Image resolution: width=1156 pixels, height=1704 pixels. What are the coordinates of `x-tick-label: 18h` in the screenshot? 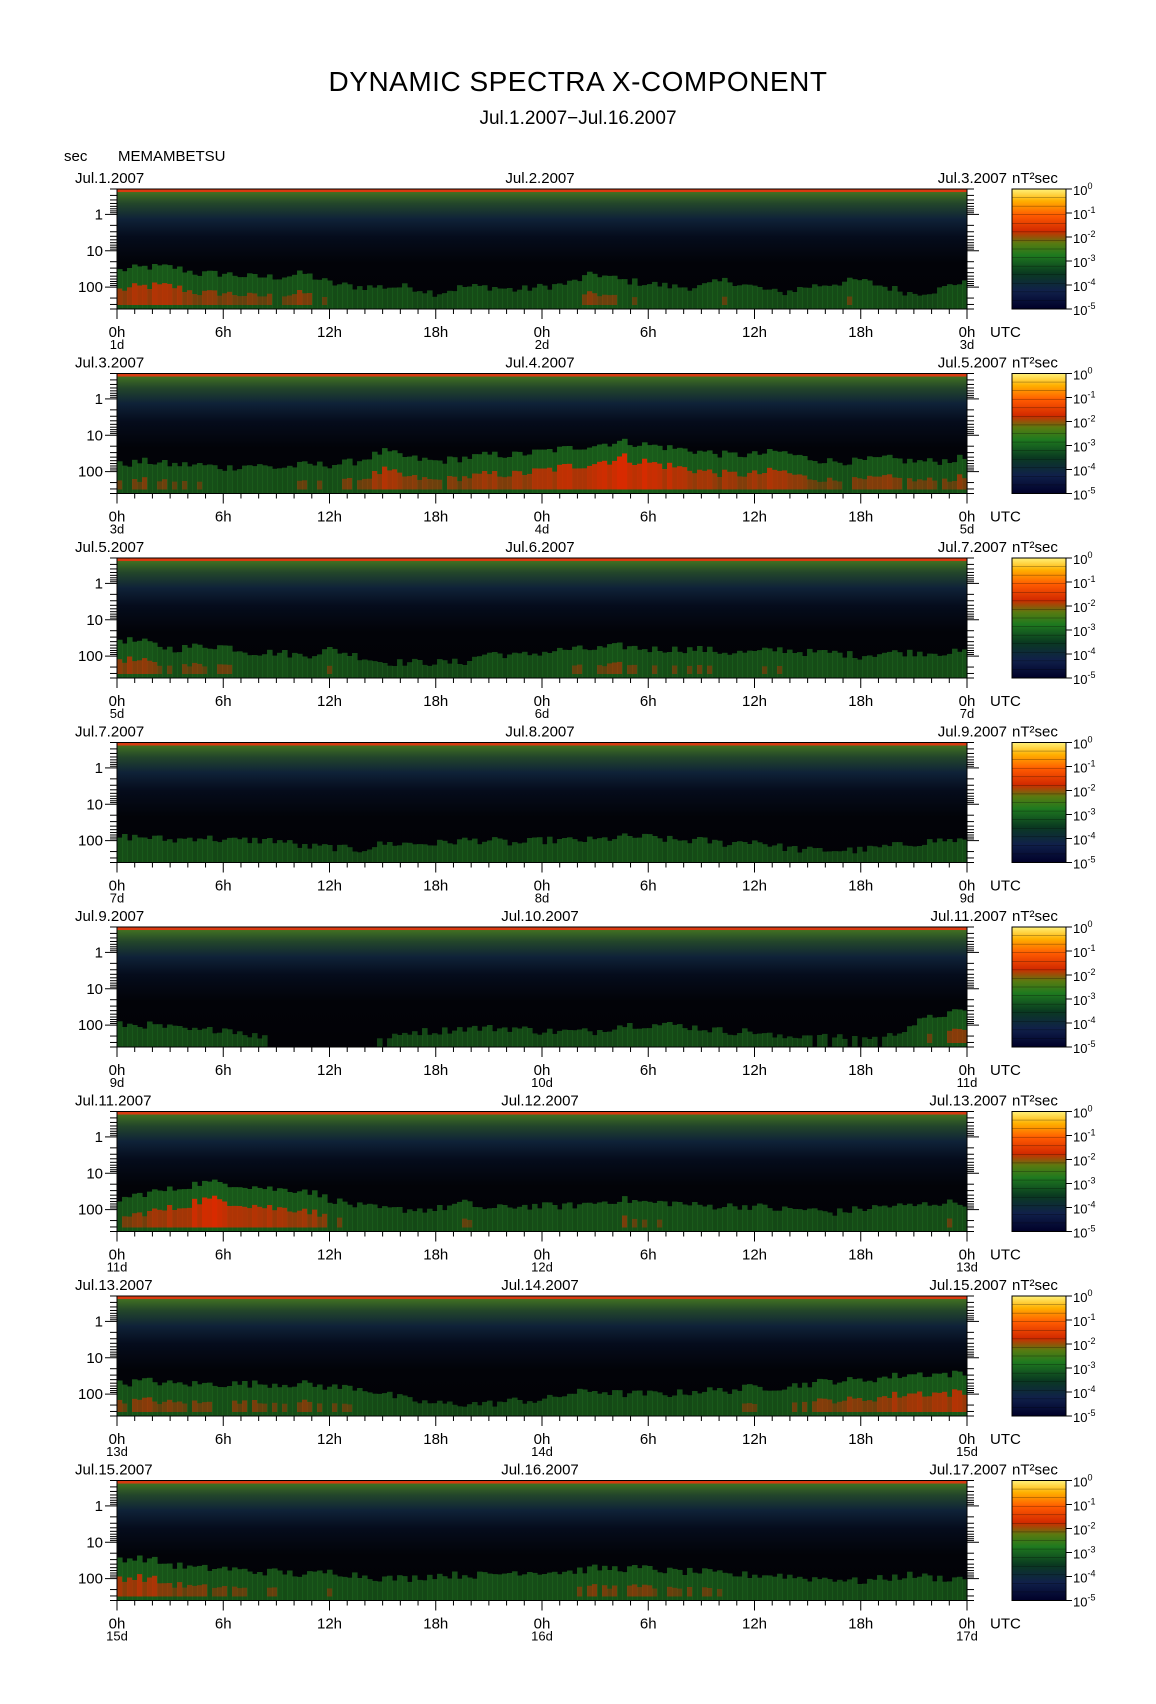 It's located at (435, 517).